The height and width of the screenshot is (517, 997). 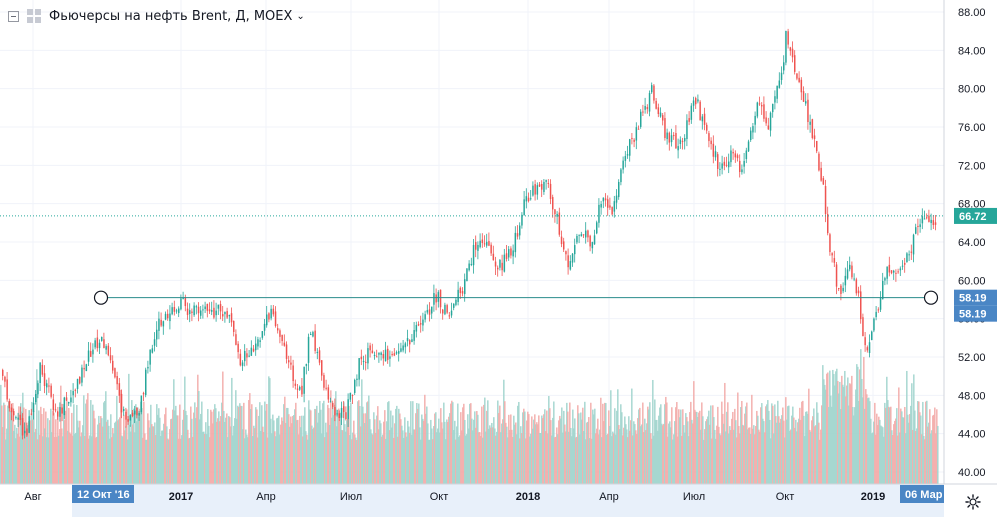 I want to click on chevron-down-icon: ⌄, so click(x=300, y=16).